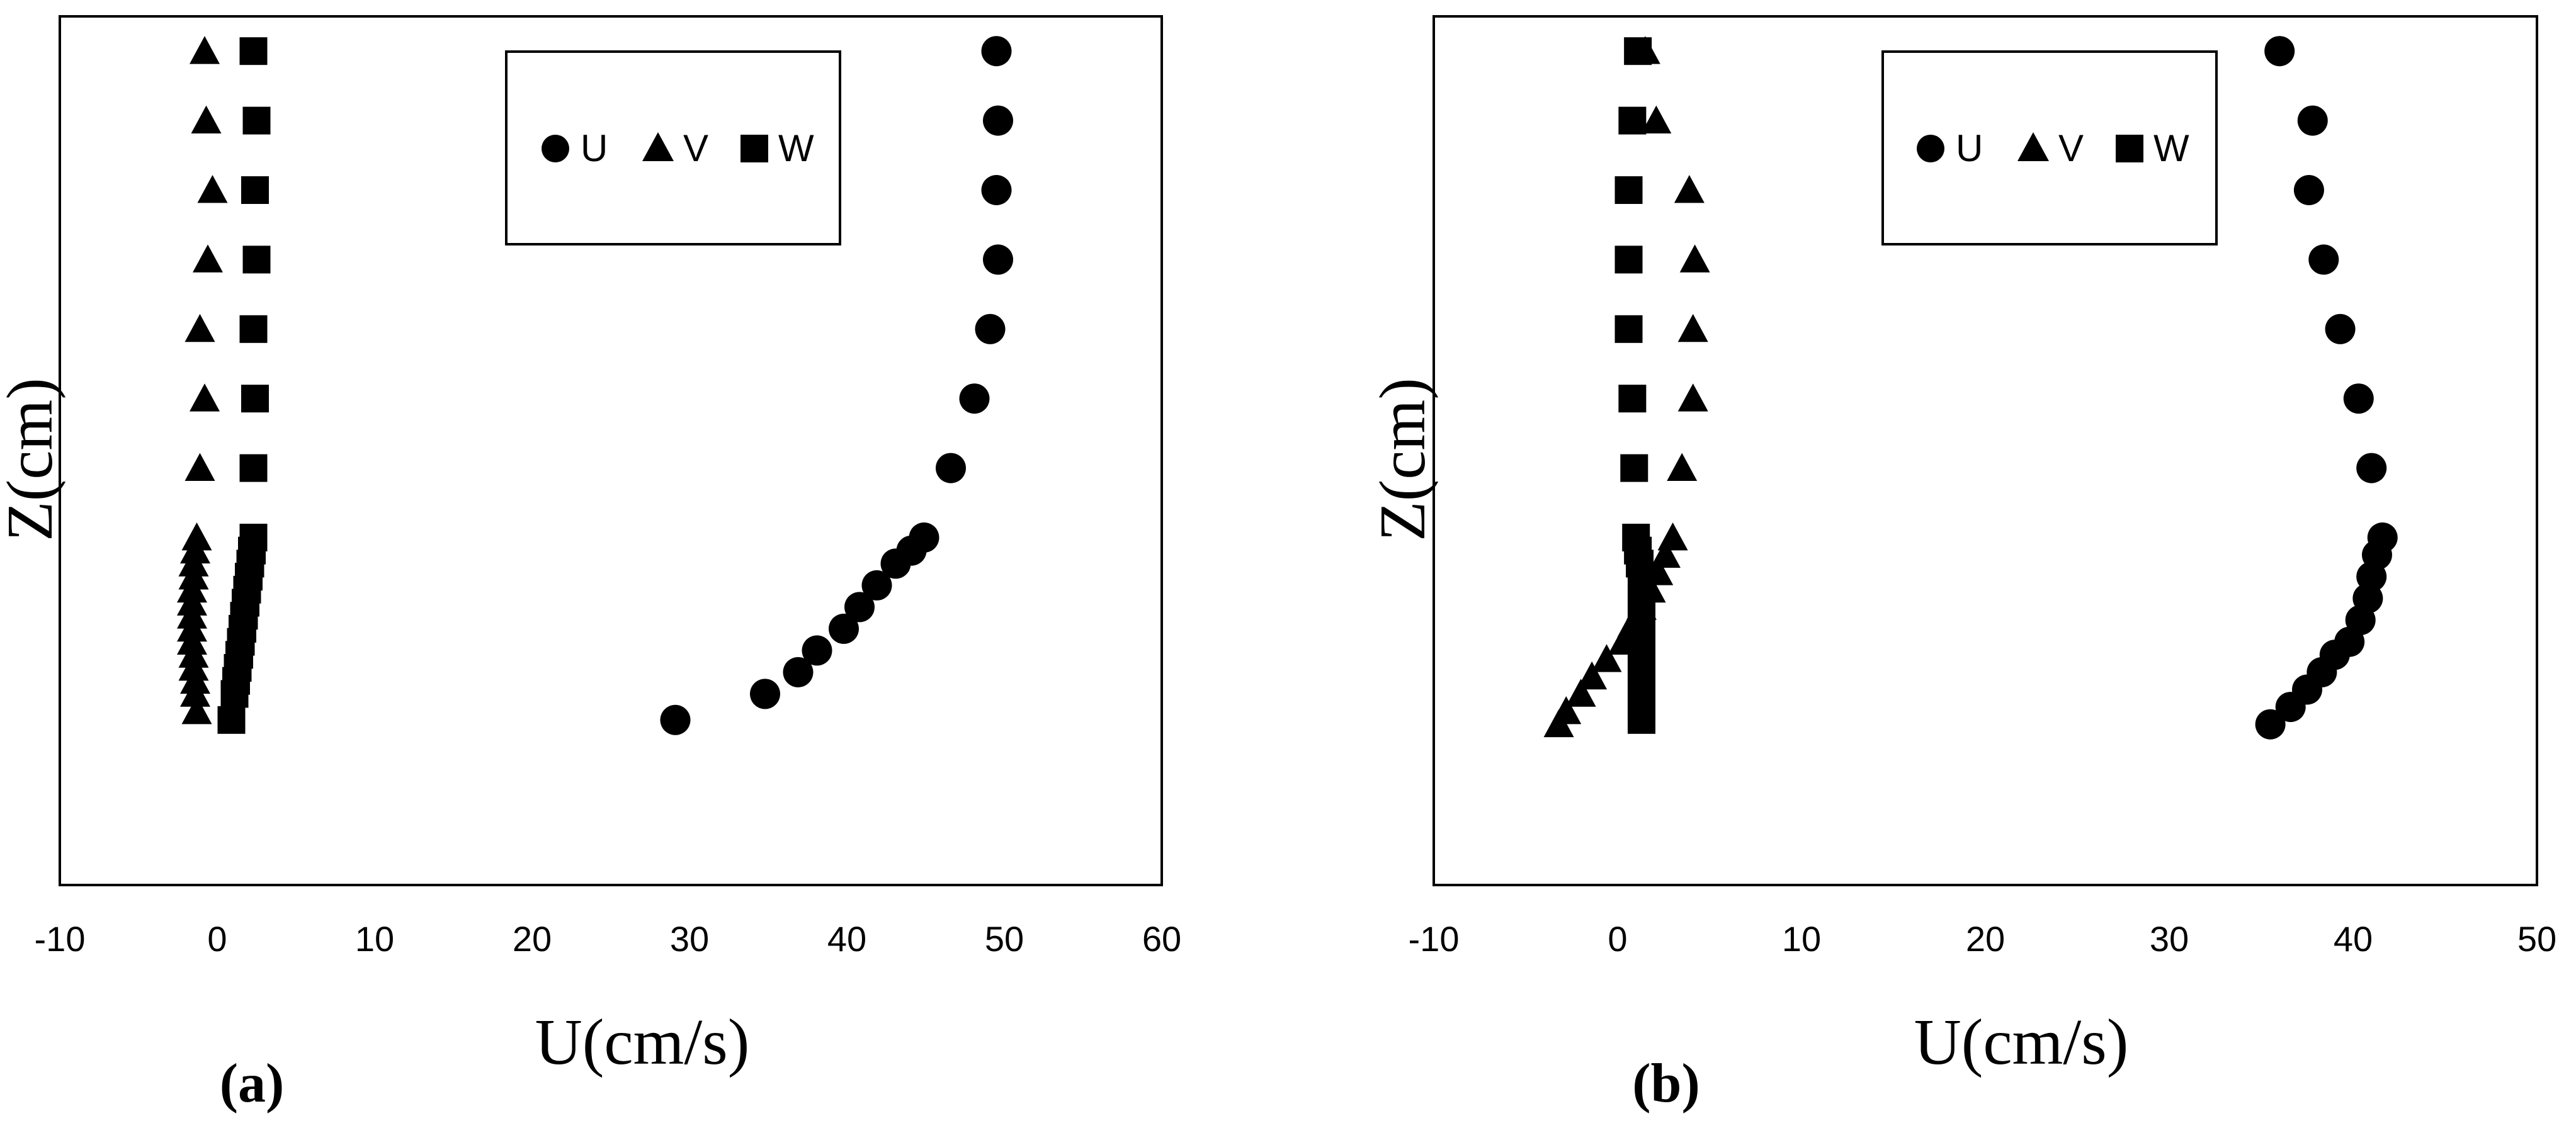 Image resolution: width=2576 pixels, height=1128 pixels. Describe the element at coordinates (608, 939) in the screenshot. I see `x-tick-labels: -10 0 10 20 30 40 50 60` at that location.